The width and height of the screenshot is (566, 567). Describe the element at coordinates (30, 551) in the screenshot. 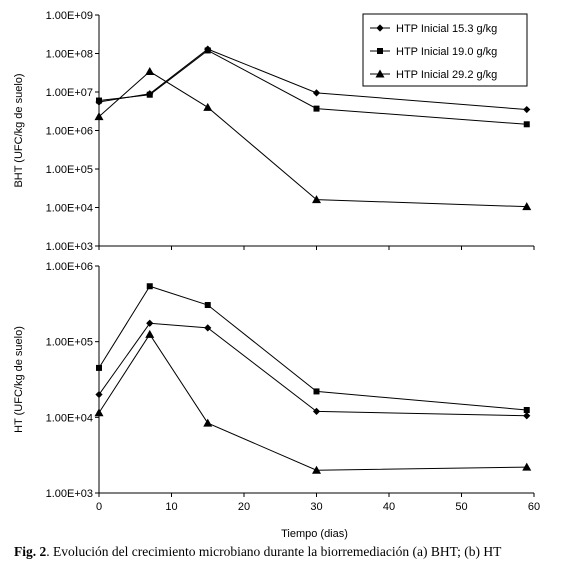

I see `caption-prefix: Fig. 2` at that location.